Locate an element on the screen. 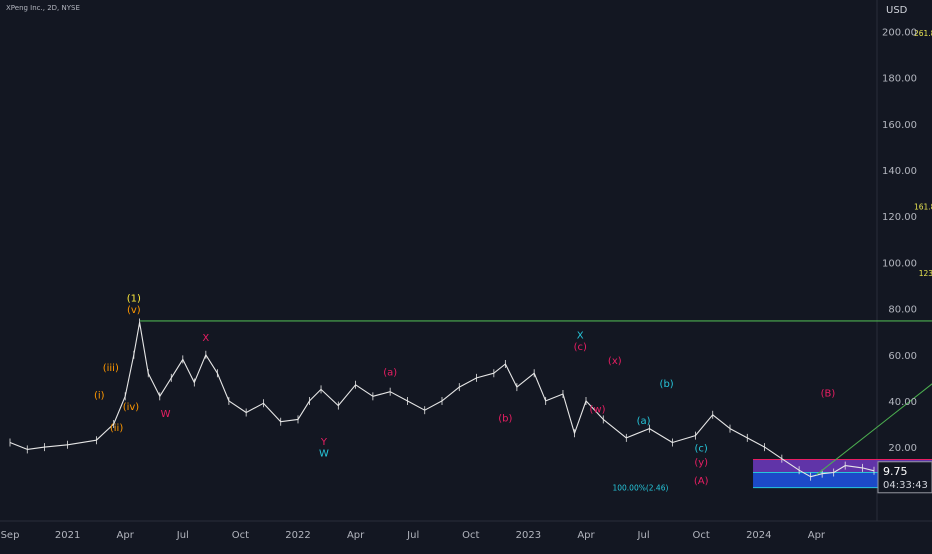  wave-label: (i) is located at coordinates (99, 396).